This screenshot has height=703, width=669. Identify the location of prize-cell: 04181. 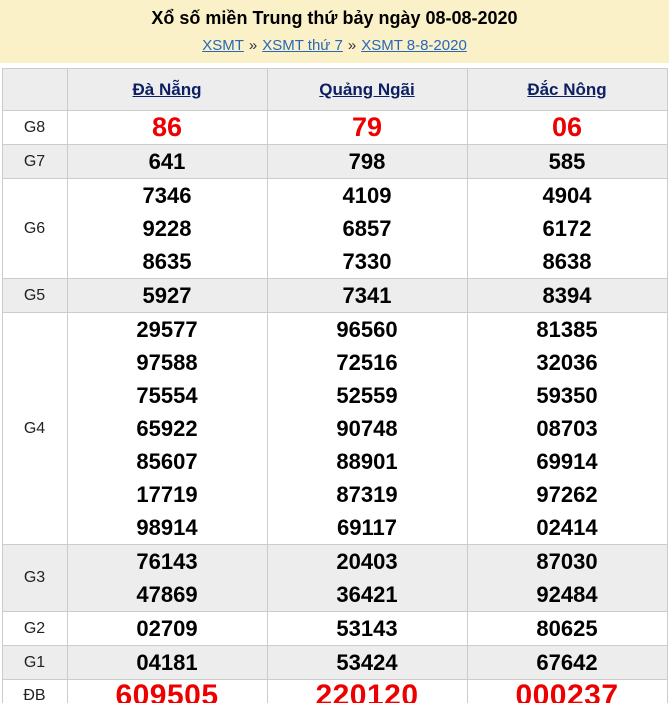
(167, 662).